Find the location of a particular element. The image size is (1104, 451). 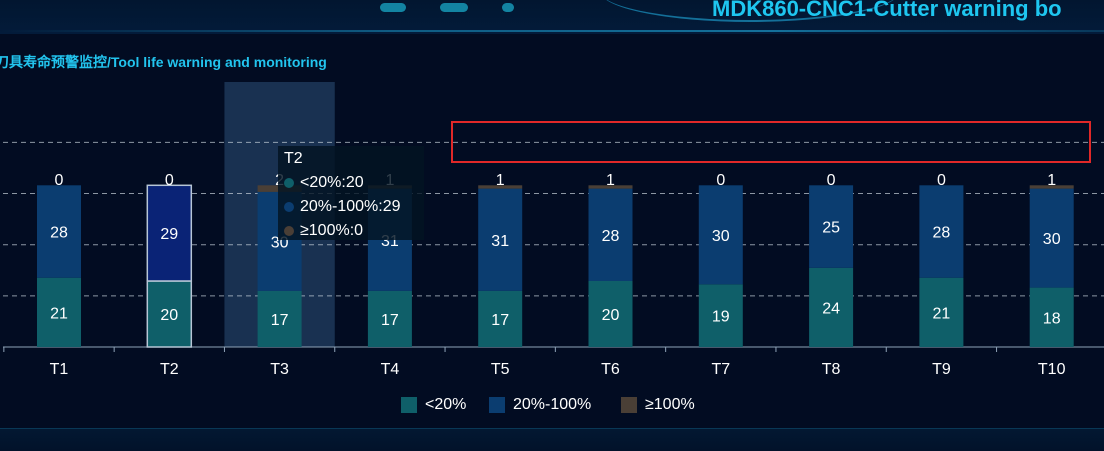

x-tick-label: T4 is located at coordinates (390, 369).